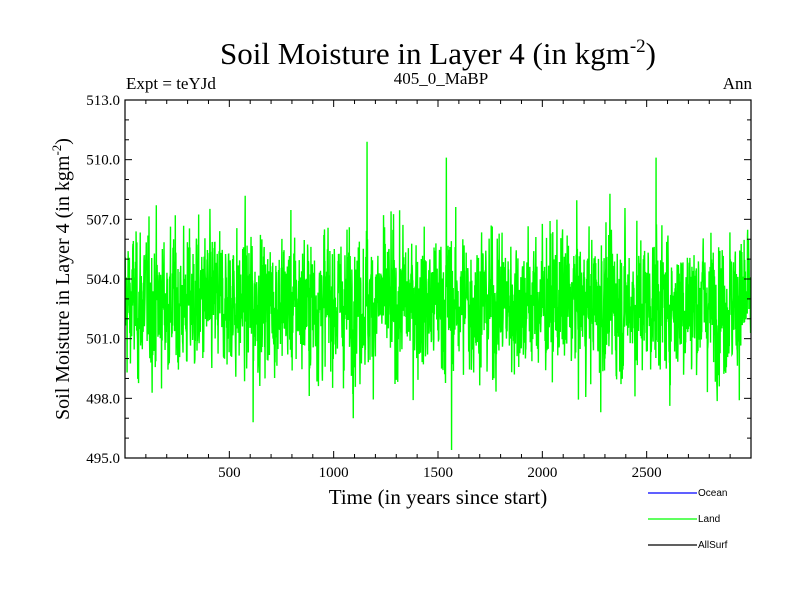 This screenshot has width=800, height=600. Describe the element at coordinates (438, 53) in the screenshot. I see `chart-title: Soil Moisture in Layer 4 (in kgm-2)` at that location.